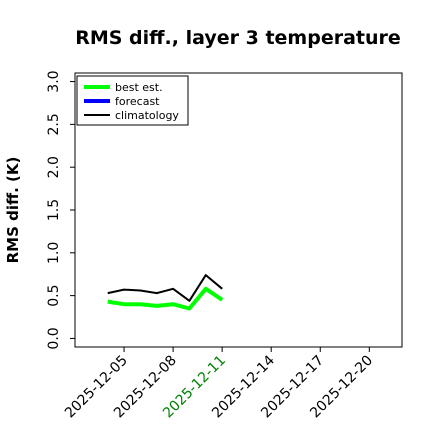 The image size is (440, 440). What do you see at coordinates (54, 338) in the screenshot?
I see `y-tick-label: 0.0` at bounding box center [54, 338].